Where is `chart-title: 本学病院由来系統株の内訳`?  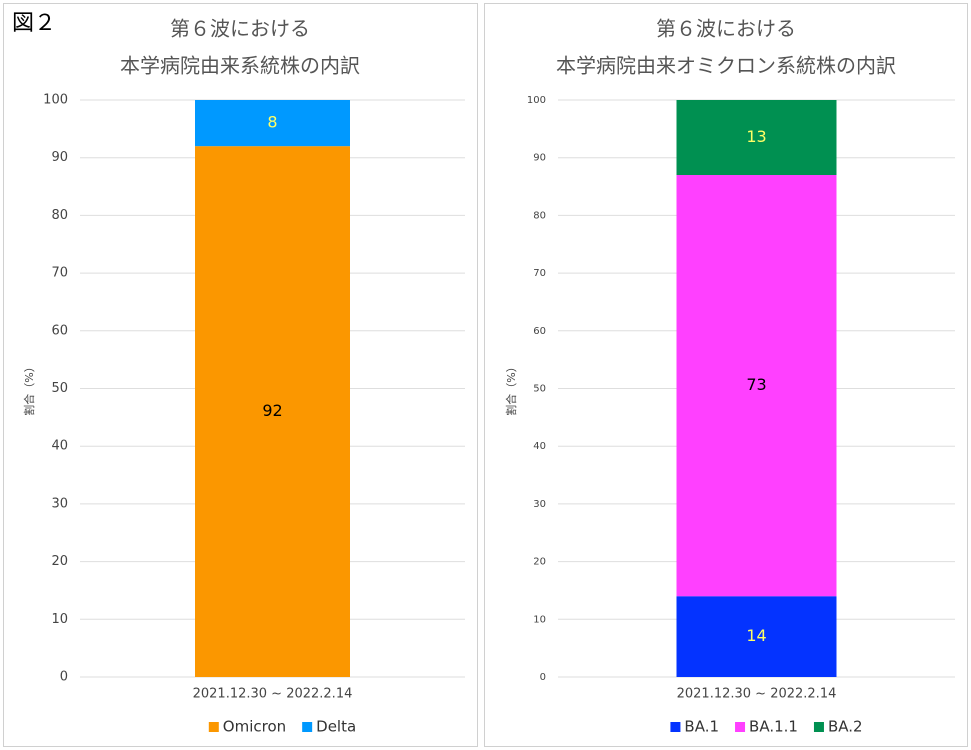
chart-title: 本学病院由来系統株の内訳 is located at coordinates (240, 66).